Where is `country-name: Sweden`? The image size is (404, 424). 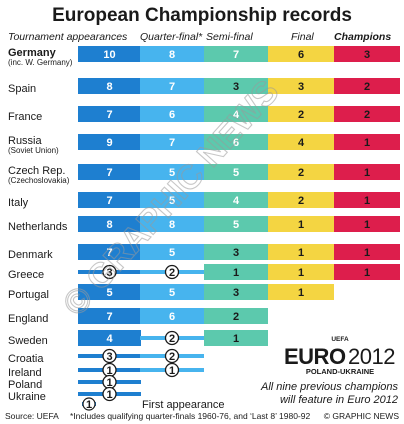
country-name: Sweden is located at coordinates (28, 341).